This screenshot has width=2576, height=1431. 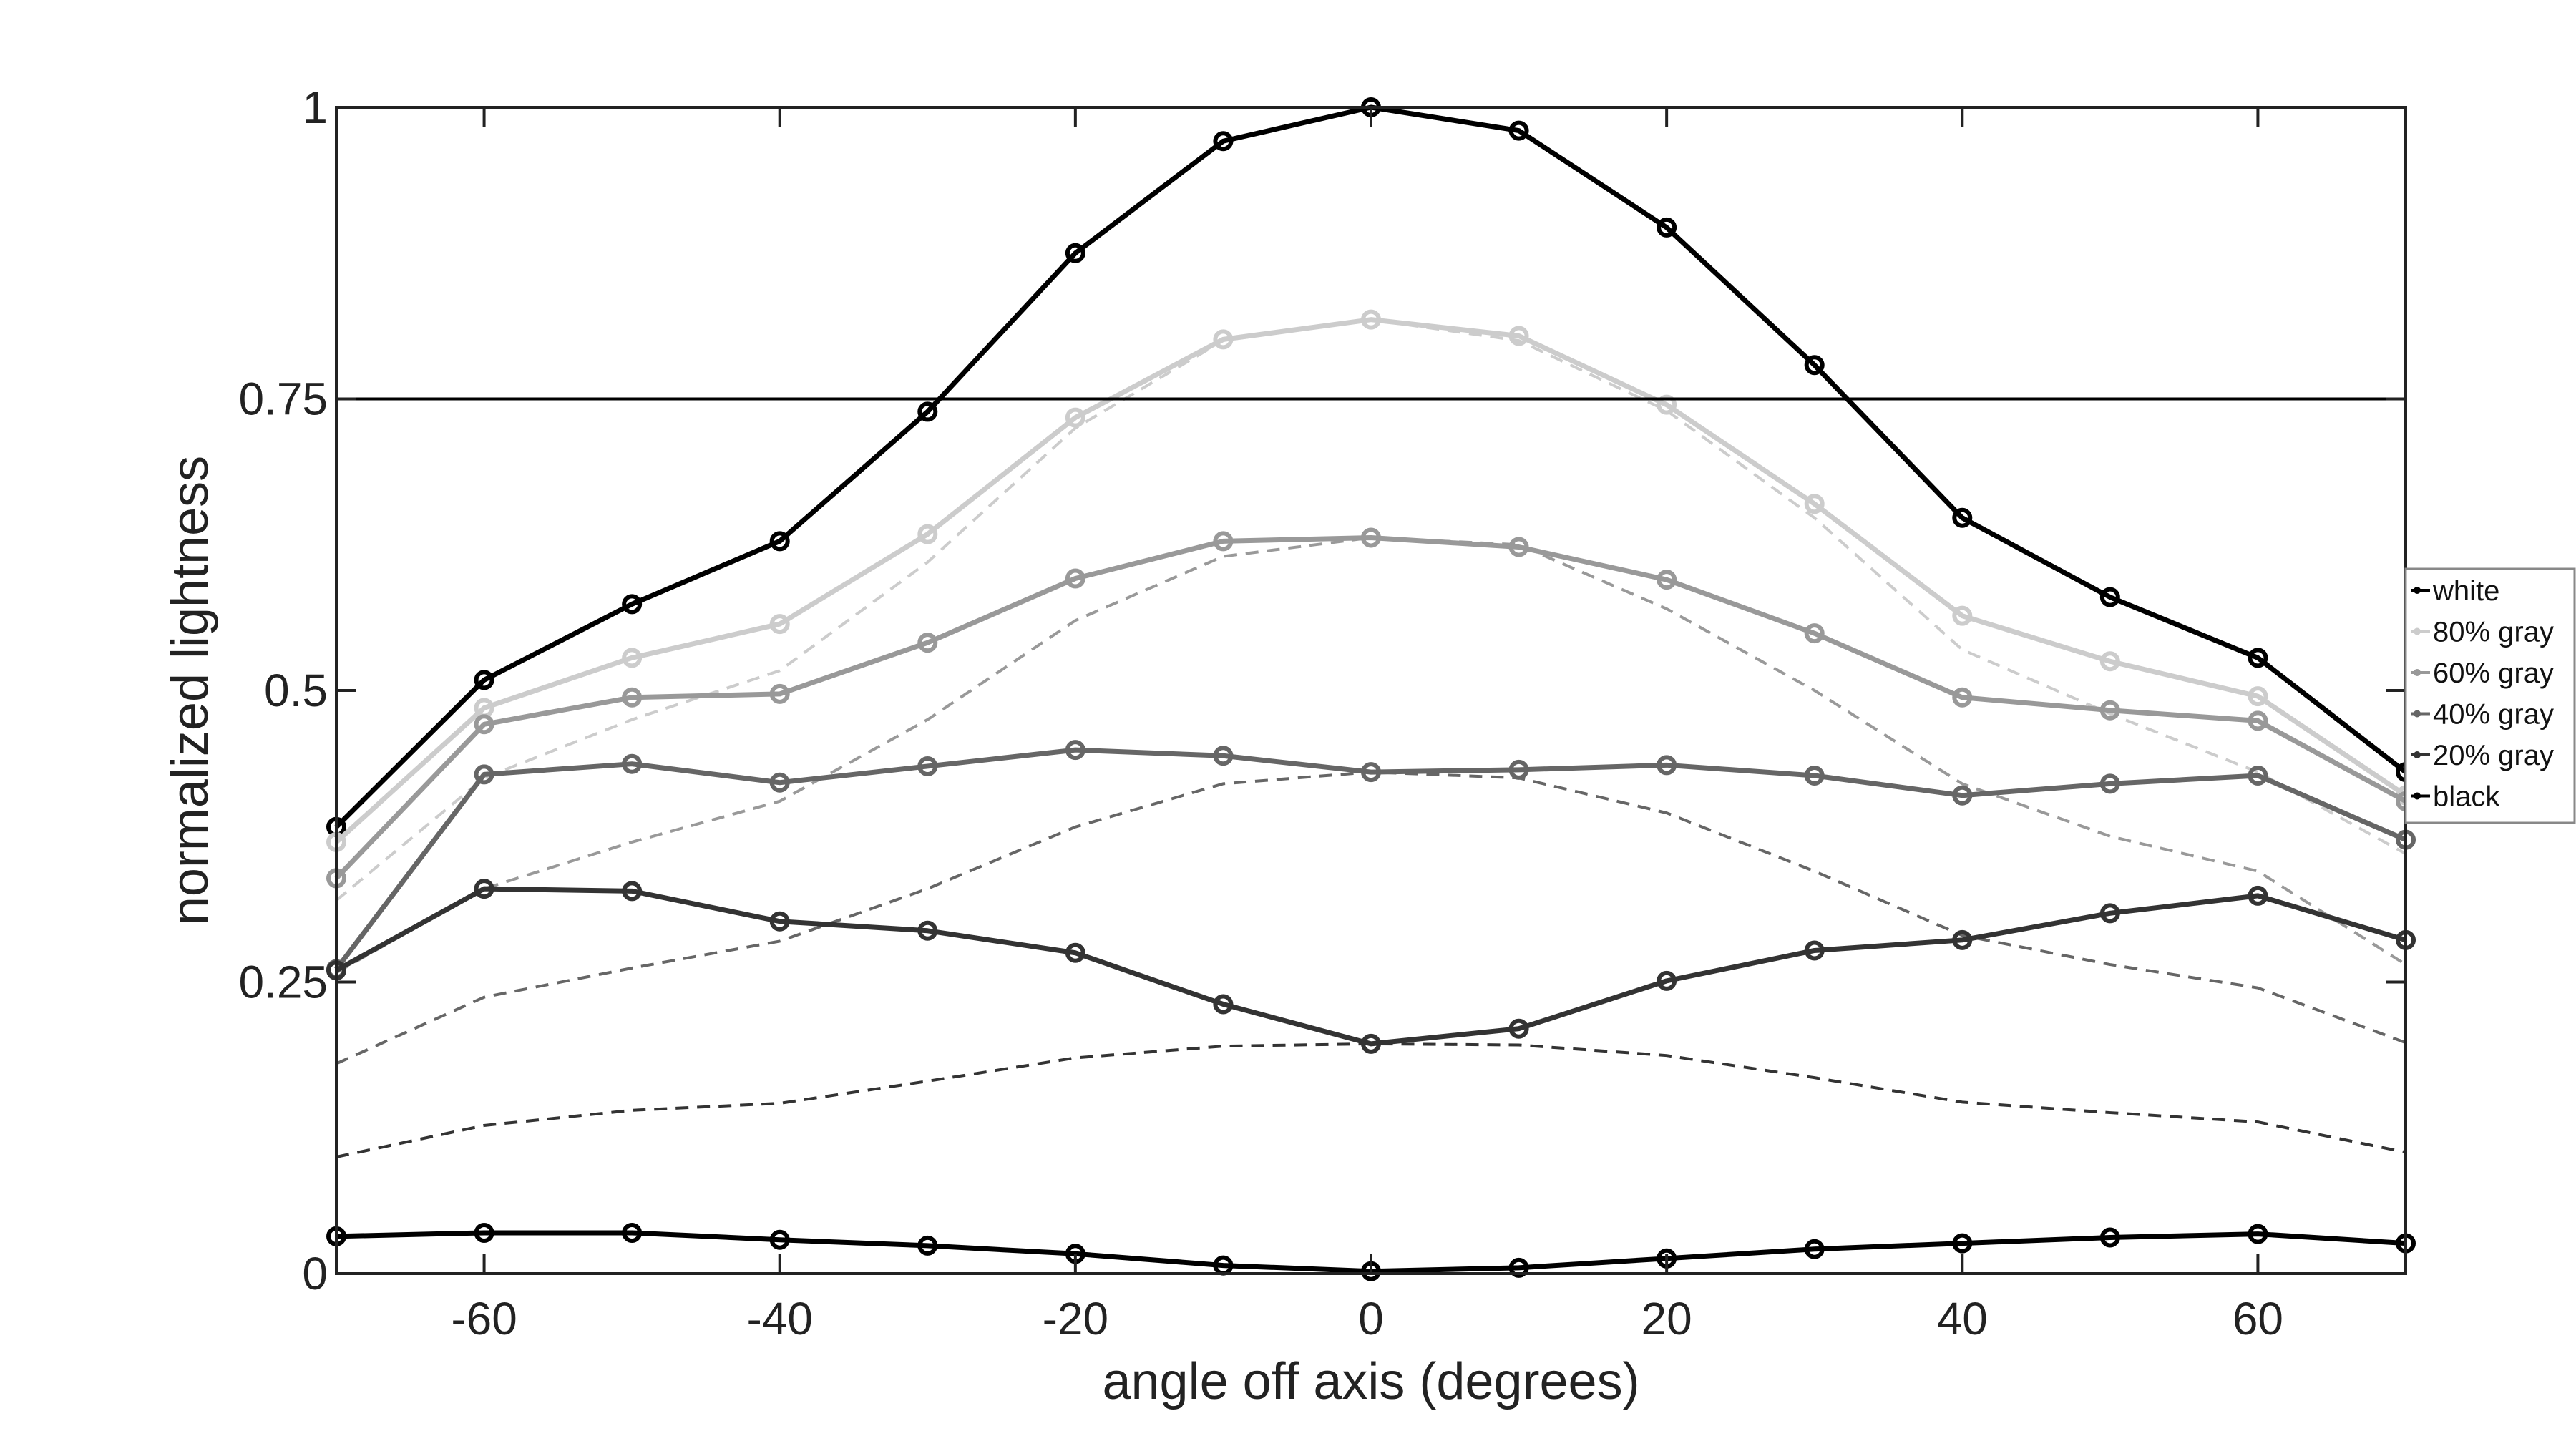 What do you see at coordinates (190, 690) in the screenshot?
I see `y-axis-label: normalized lightness` at bounding box center [190, 690].